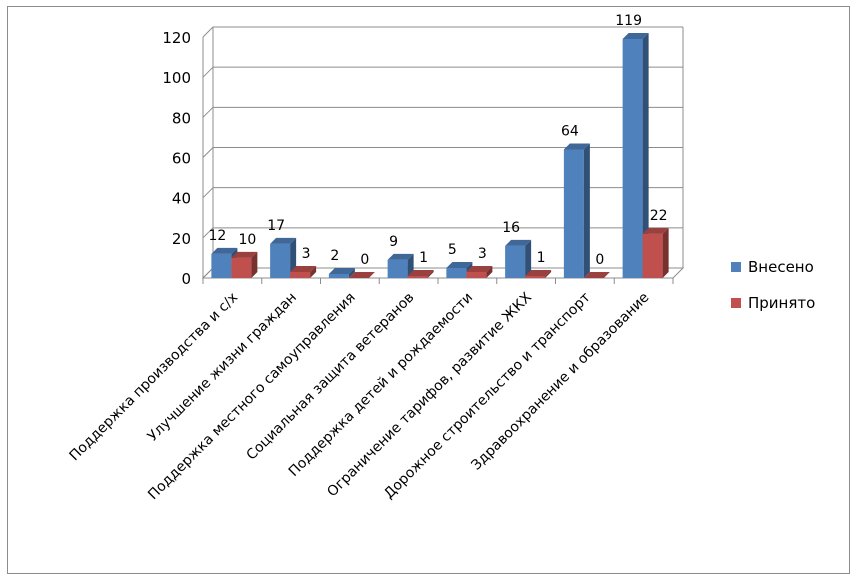  Describe the element at coordinates (393, 242) in the screenshot. I see `data-label: 9` at that location.